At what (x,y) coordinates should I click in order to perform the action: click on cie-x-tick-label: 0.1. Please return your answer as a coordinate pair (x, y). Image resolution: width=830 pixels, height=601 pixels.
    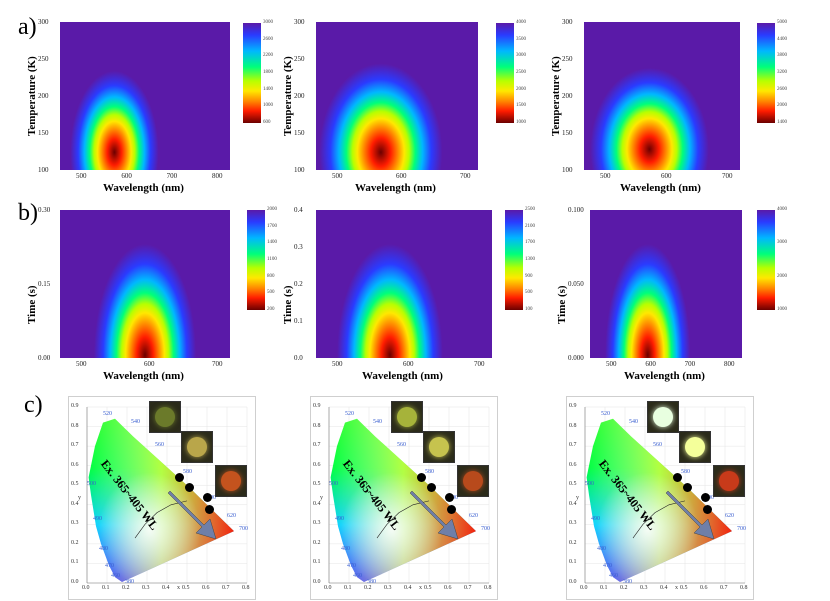
    Looking at the image, I should click on (106, 588).